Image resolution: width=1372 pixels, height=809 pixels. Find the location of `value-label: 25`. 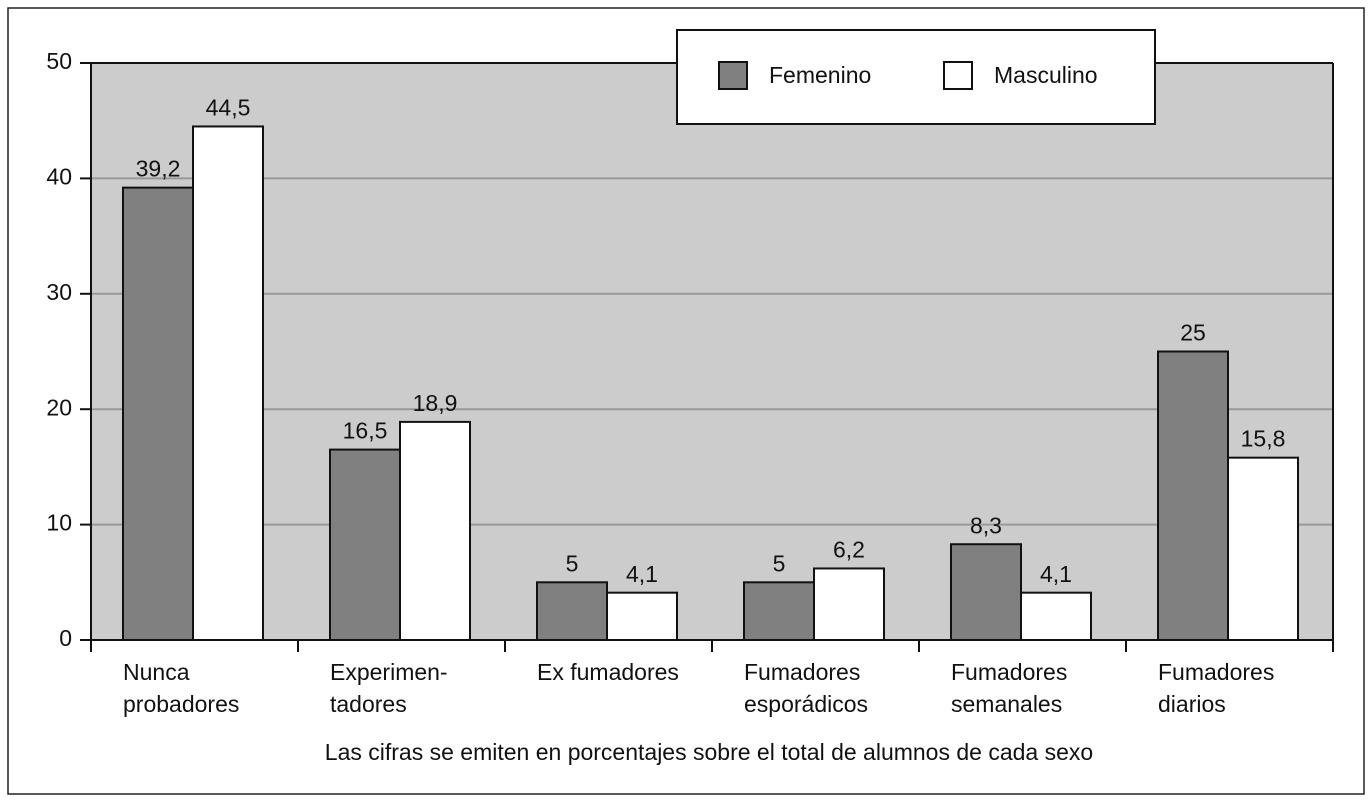

value-label: 25 is located at coordinates (1193, 333).